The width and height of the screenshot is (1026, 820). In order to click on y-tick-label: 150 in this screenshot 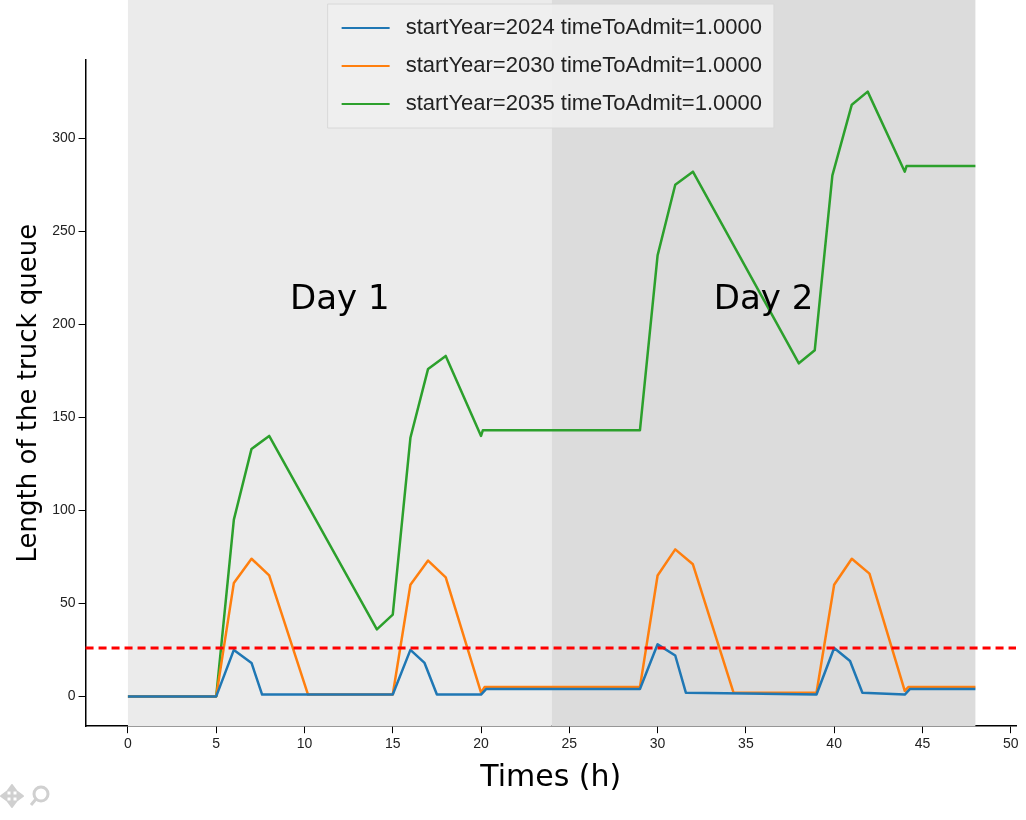, I will do `click(64, 416)`.